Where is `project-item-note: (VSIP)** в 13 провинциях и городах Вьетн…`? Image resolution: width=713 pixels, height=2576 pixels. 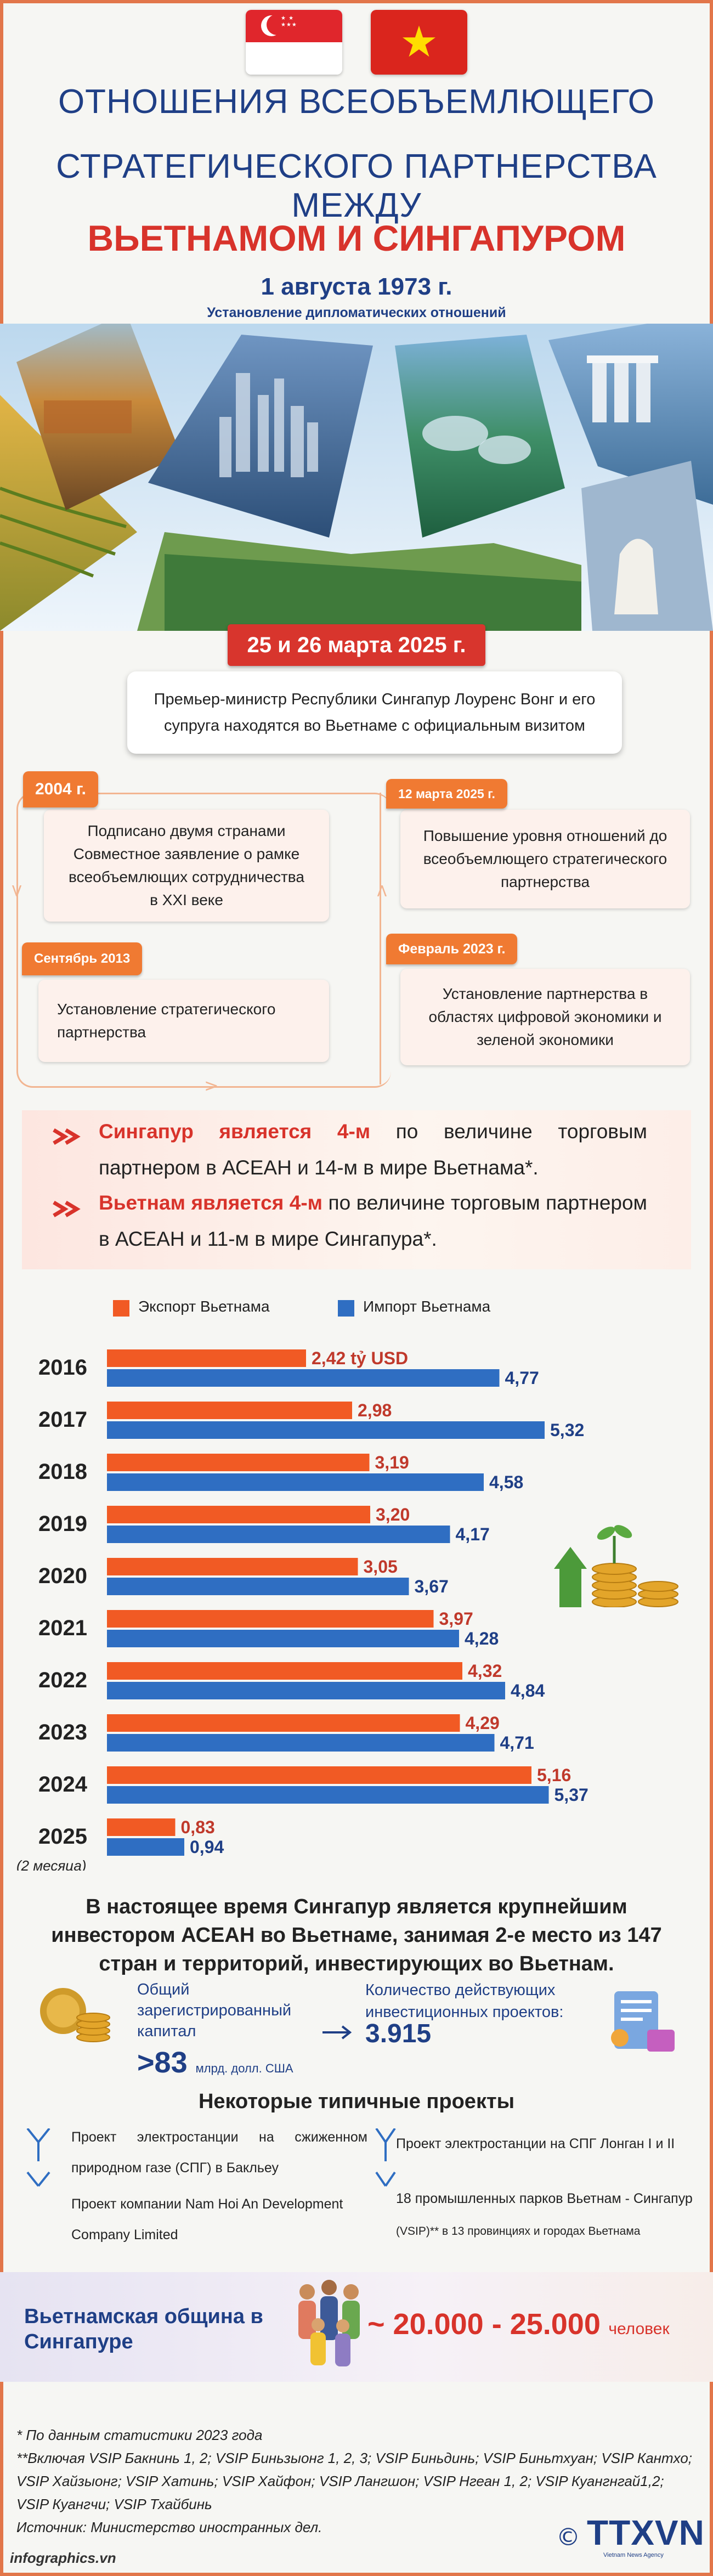
project-item-note: (VSIP)** в 13 провинциях и городах Вьетн… is located at coordinates (518, 2231).